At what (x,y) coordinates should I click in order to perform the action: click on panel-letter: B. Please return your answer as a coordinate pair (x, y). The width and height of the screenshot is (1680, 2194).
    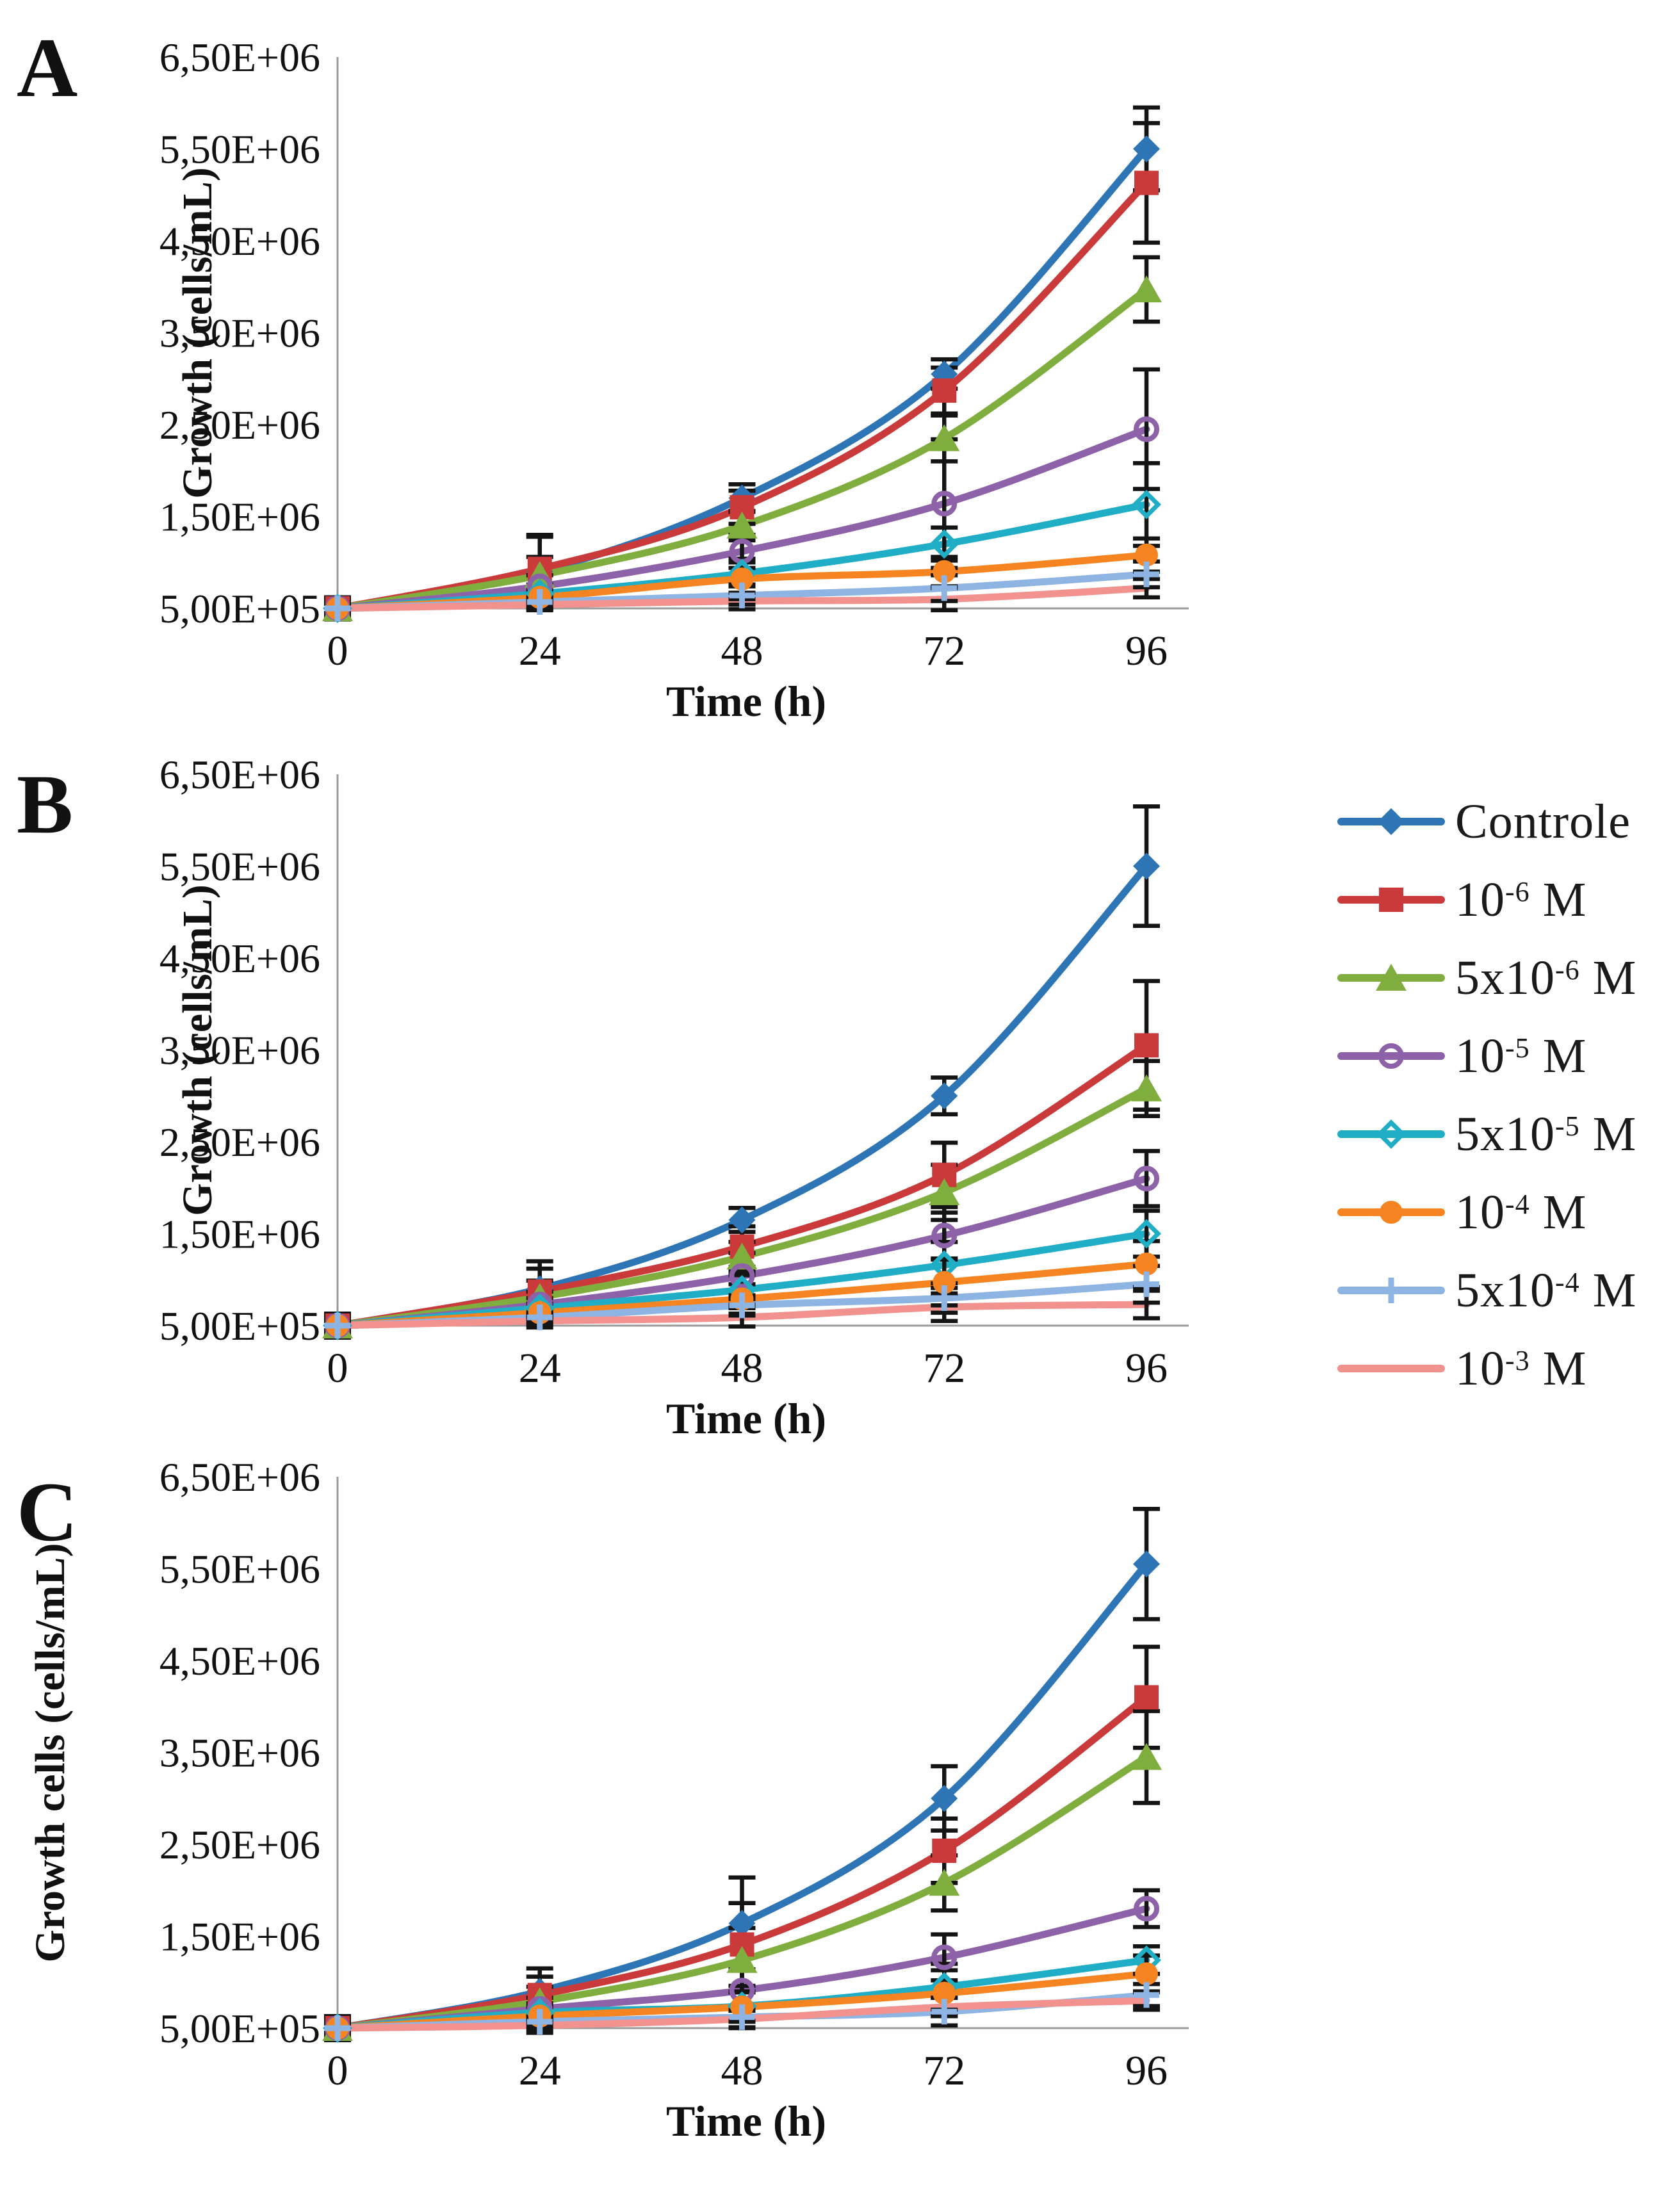
    Looking at the image, I should click on (45, 804).